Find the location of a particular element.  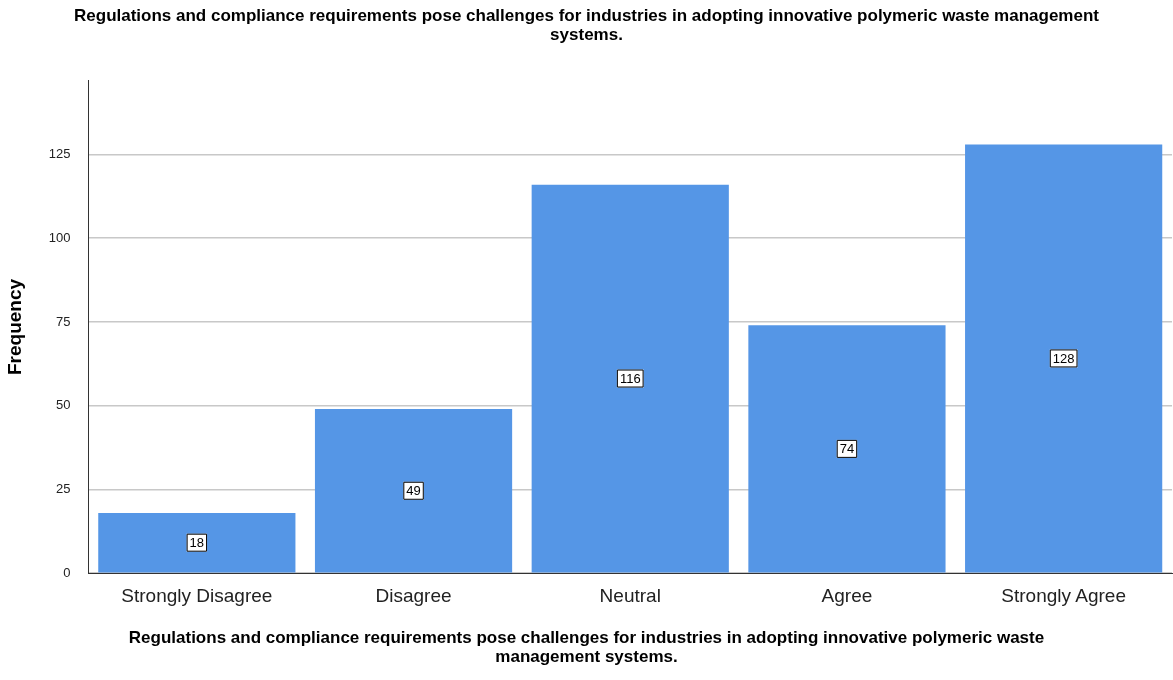

x-axis-title: Regulations and compliance requirements pose challenges for industries in adopting innovative polymeric waste management systems. is located at coordinates (586, 647).